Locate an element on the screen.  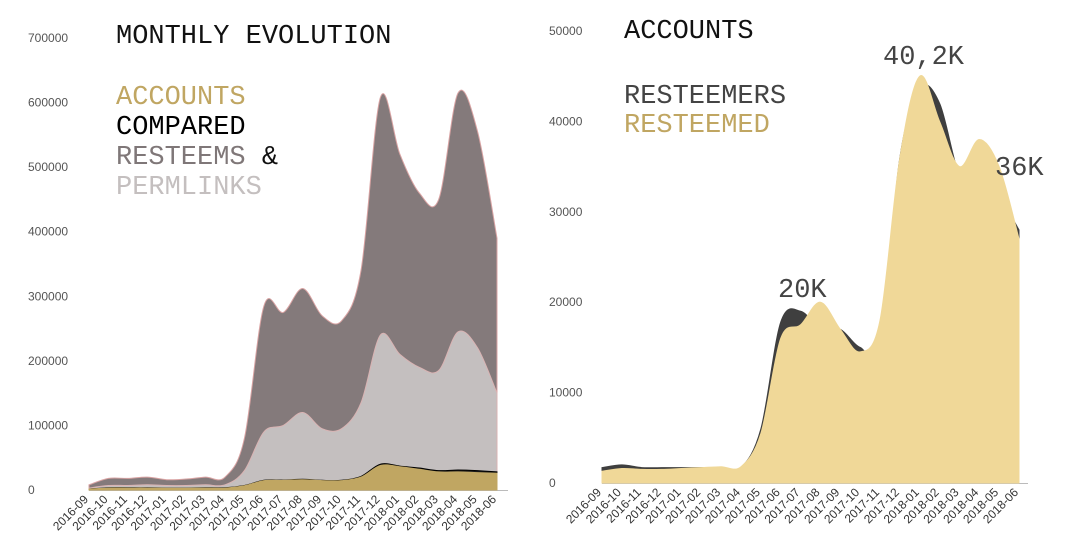
legend-entry: RESTEEMED is located at coordinates (697, 126).